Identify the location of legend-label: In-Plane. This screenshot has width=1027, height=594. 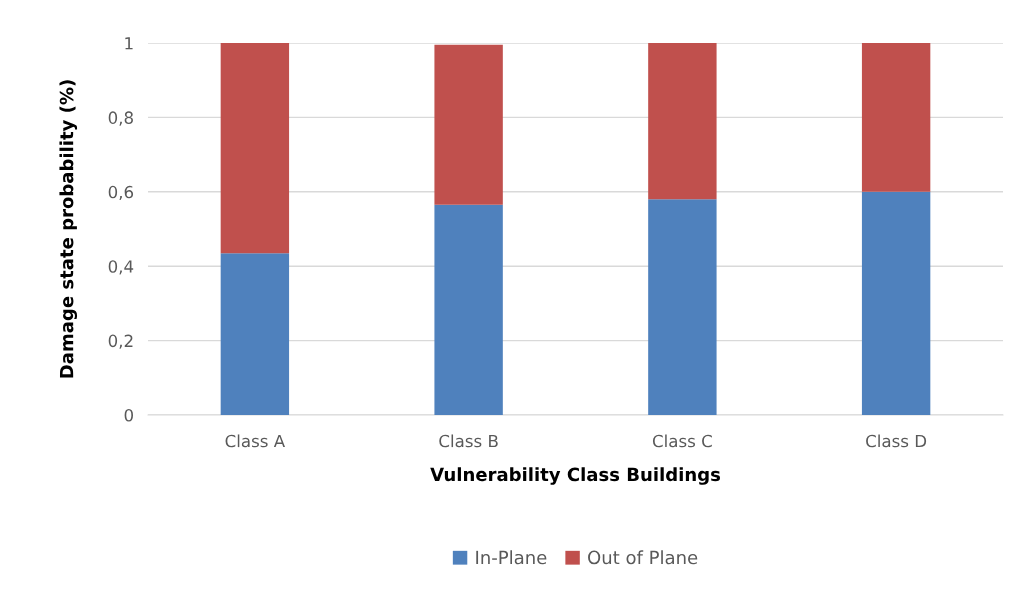
(511, 557).